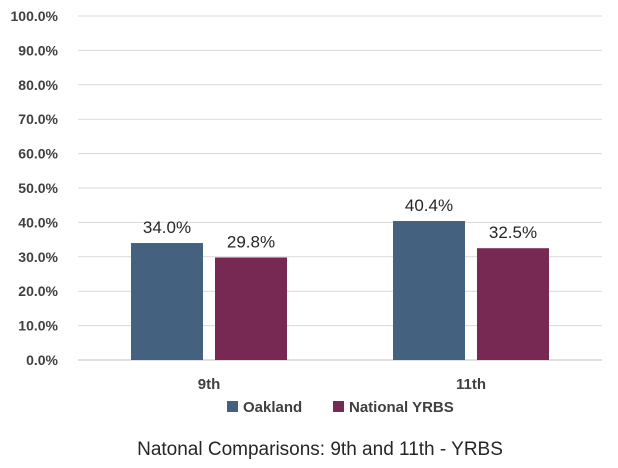 The height and width of the screenshot is (468, 618). I want to click on legend-label: National YRBS, so click(401, 407).